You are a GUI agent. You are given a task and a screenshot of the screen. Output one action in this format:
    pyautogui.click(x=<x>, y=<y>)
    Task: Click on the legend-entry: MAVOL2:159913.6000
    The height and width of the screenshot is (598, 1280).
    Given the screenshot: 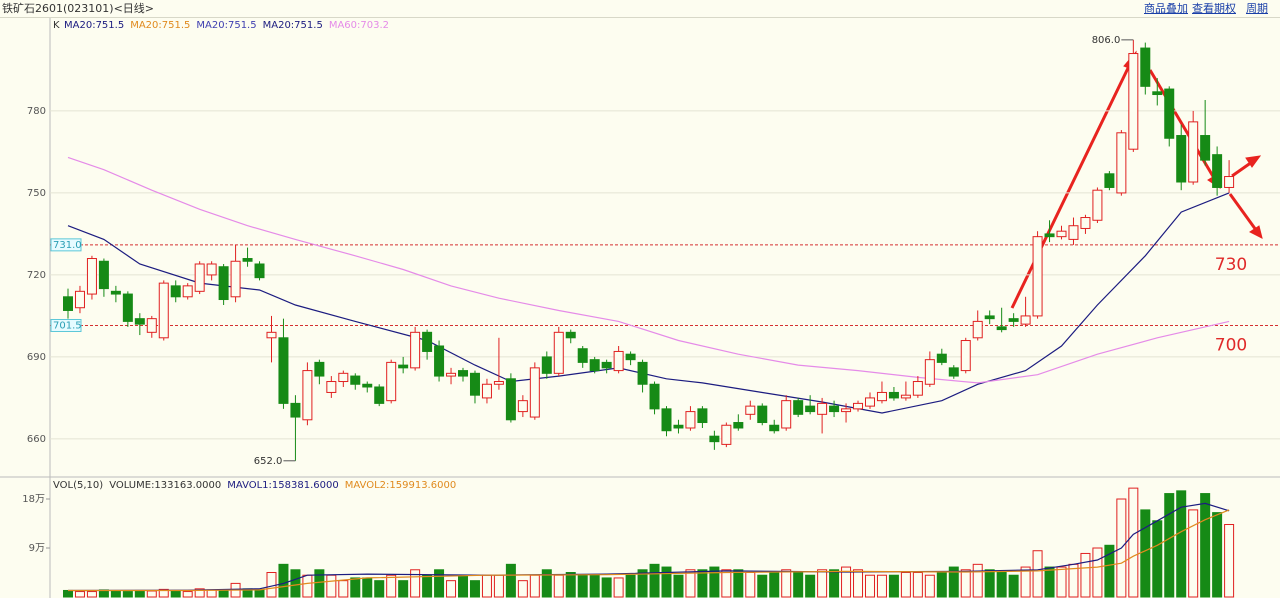 What is the action you would take?
    pyautogui.click(x=400, y=485)
    